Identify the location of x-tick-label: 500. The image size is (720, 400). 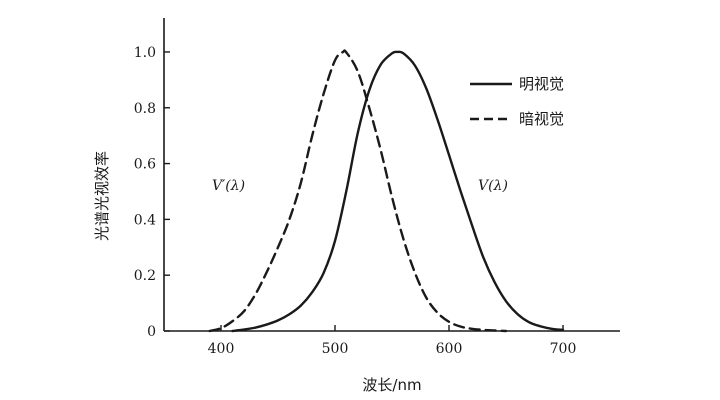
(335, 349).